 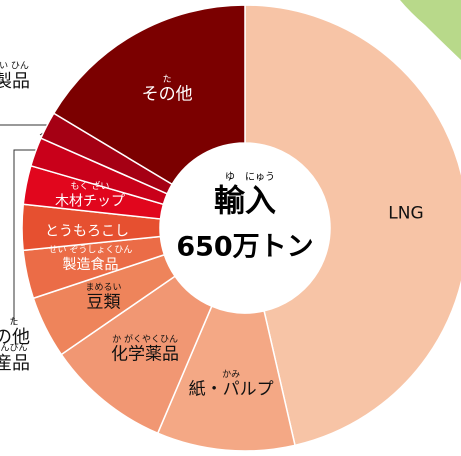 I want to click on center-title: 輸入, so click(x=245, y=202).